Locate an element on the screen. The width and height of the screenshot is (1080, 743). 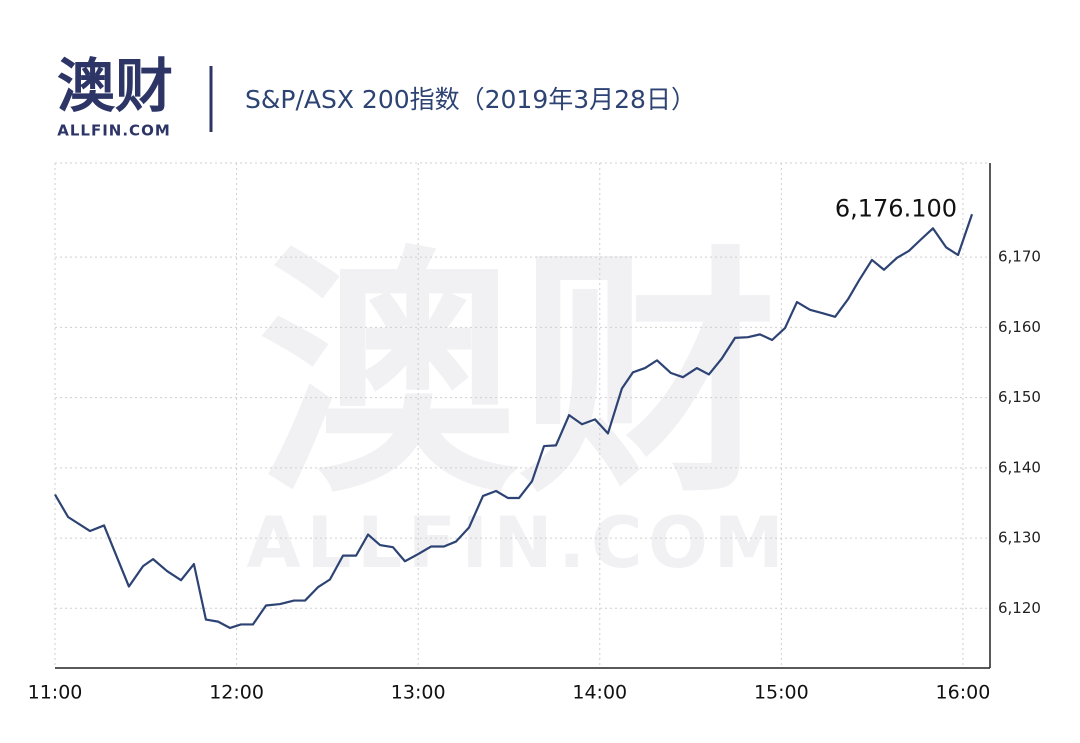
y-tick-label: 6,140 is located at coordinates (1019, 467).